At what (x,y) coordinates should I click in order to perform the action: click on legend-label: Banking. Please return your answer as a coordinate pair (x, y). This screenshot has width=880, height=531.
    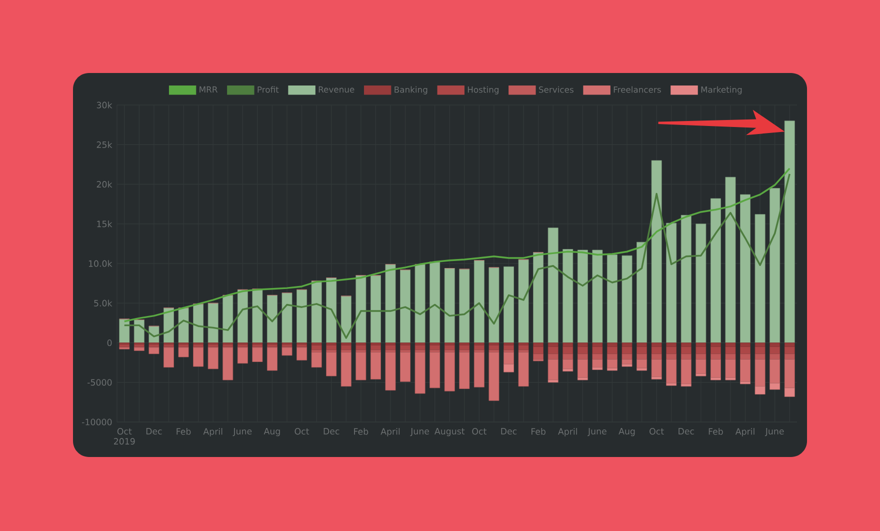
    Looking at the image, I should click on (411, 90).